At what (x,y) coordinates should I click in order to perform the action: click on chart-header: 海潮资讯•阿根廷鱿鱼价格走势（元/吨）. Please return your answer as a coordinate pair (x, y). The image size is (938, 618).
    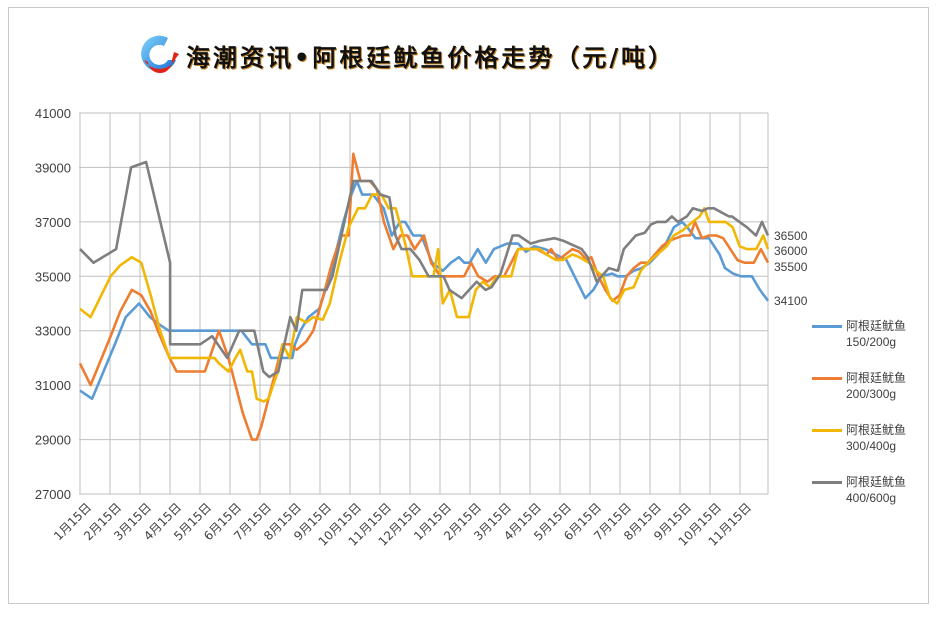
    Looking at the image, I should click on (406, 55).